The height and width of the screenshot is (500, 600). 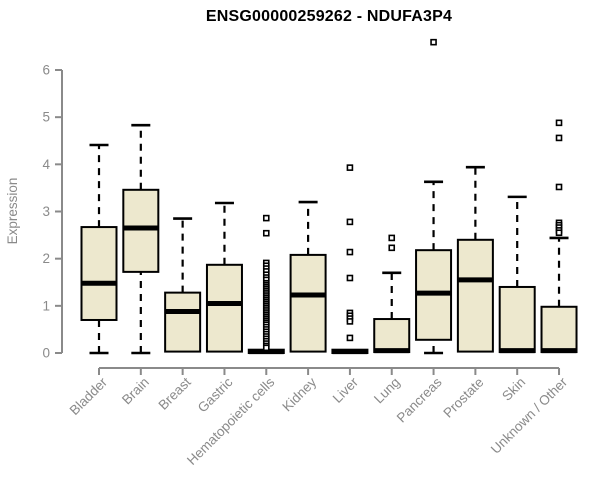 What do you see at coordinates (46, 69) in the screenshot?
I see `y-tick-label: 6` at bounding box center [46, 69].